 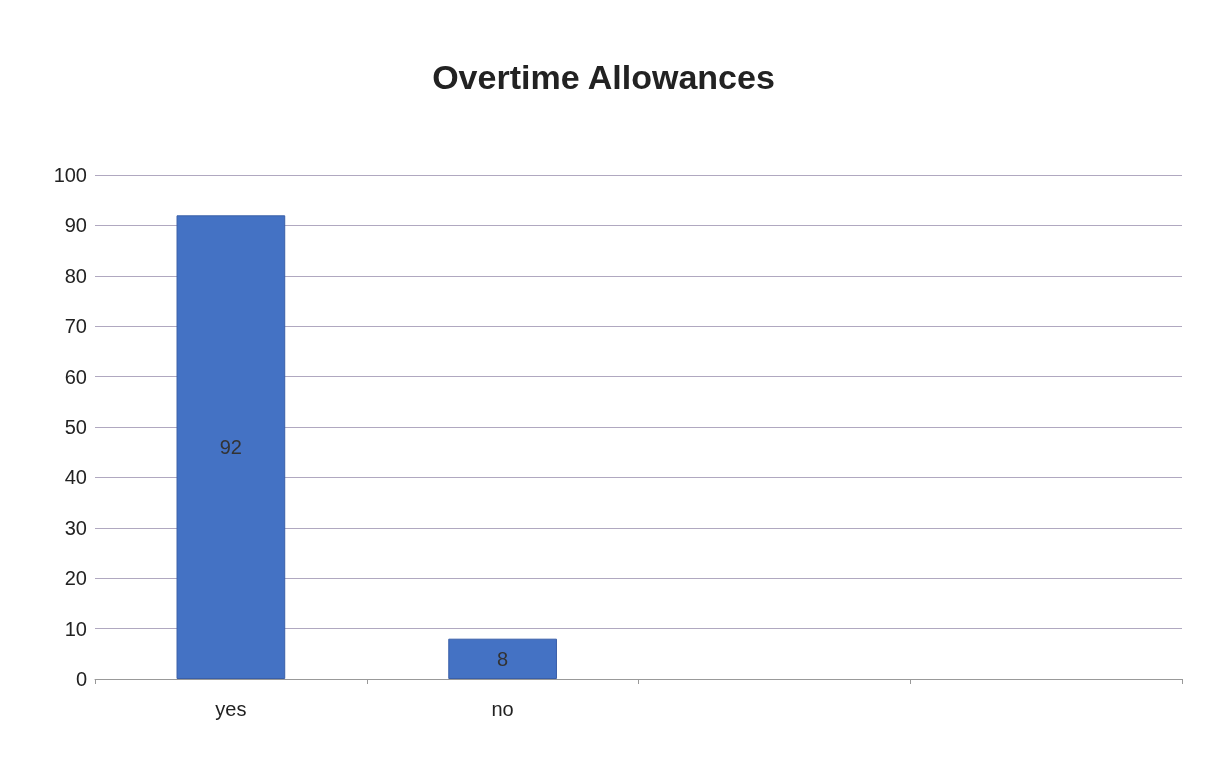 I want to click on y-tick-label: 60, so click(x=75, y=376).